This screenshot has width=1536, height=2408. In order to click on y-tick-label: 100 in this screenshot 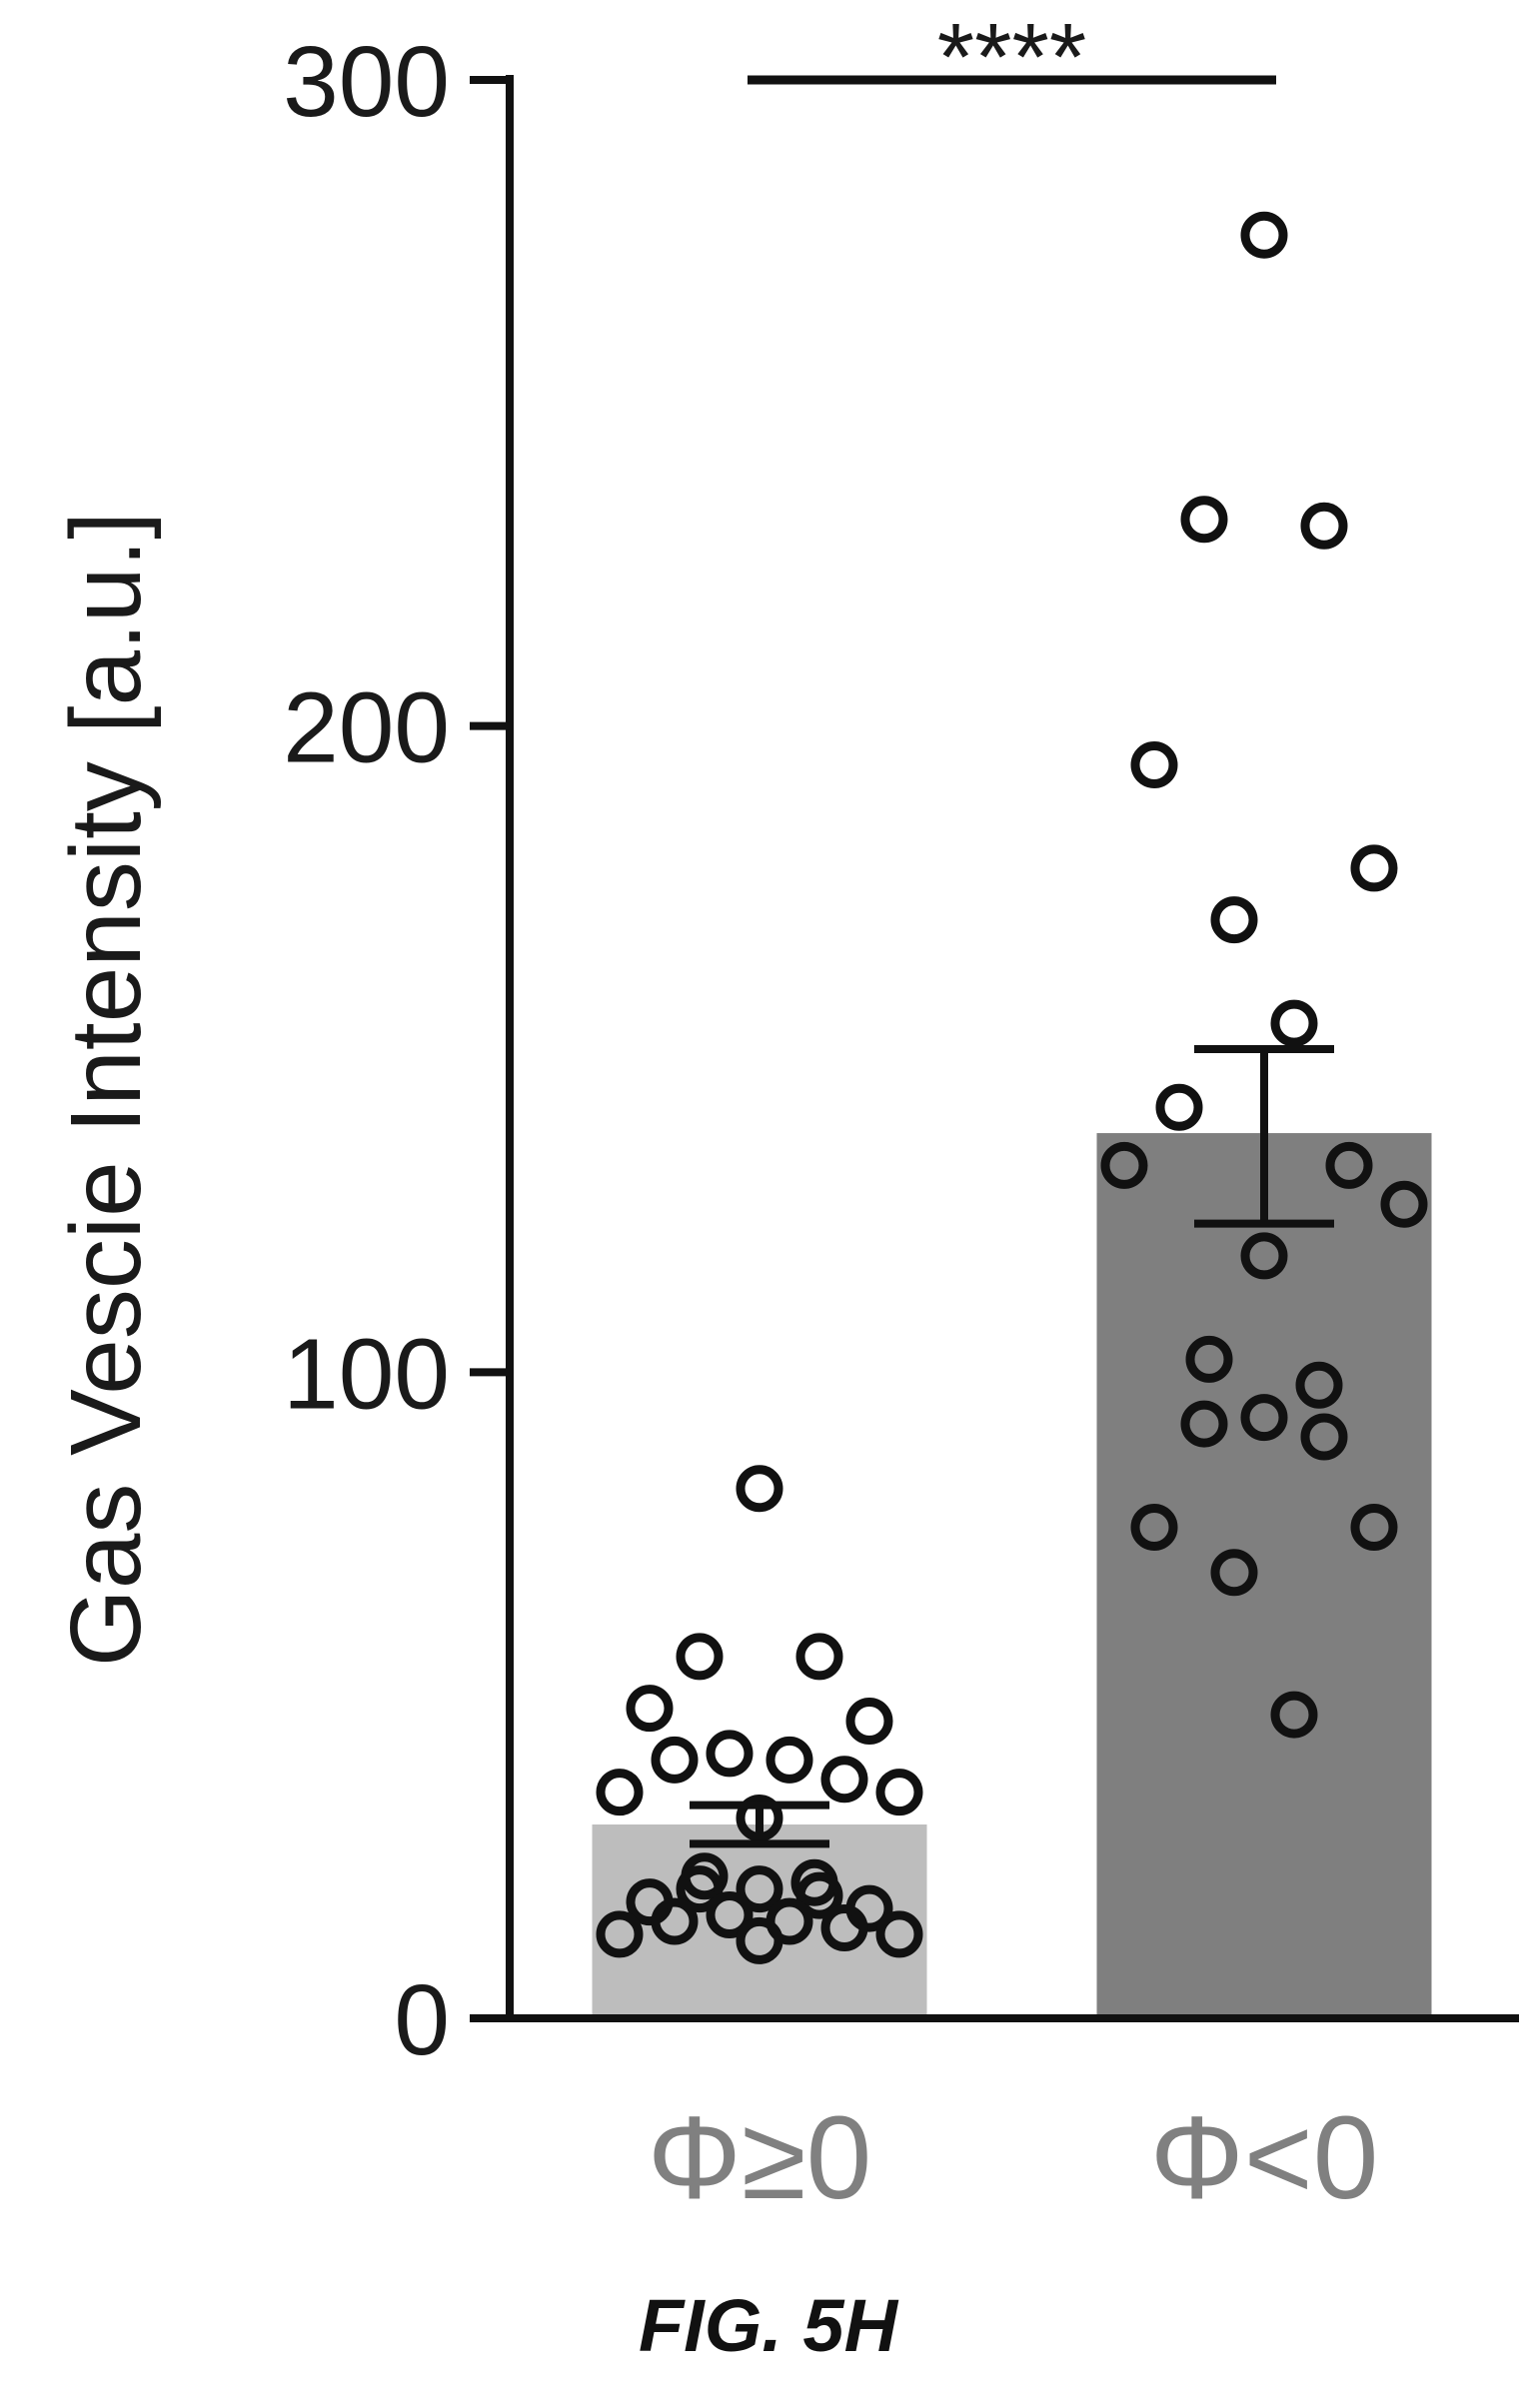, I will do `click(367, 1374)`.